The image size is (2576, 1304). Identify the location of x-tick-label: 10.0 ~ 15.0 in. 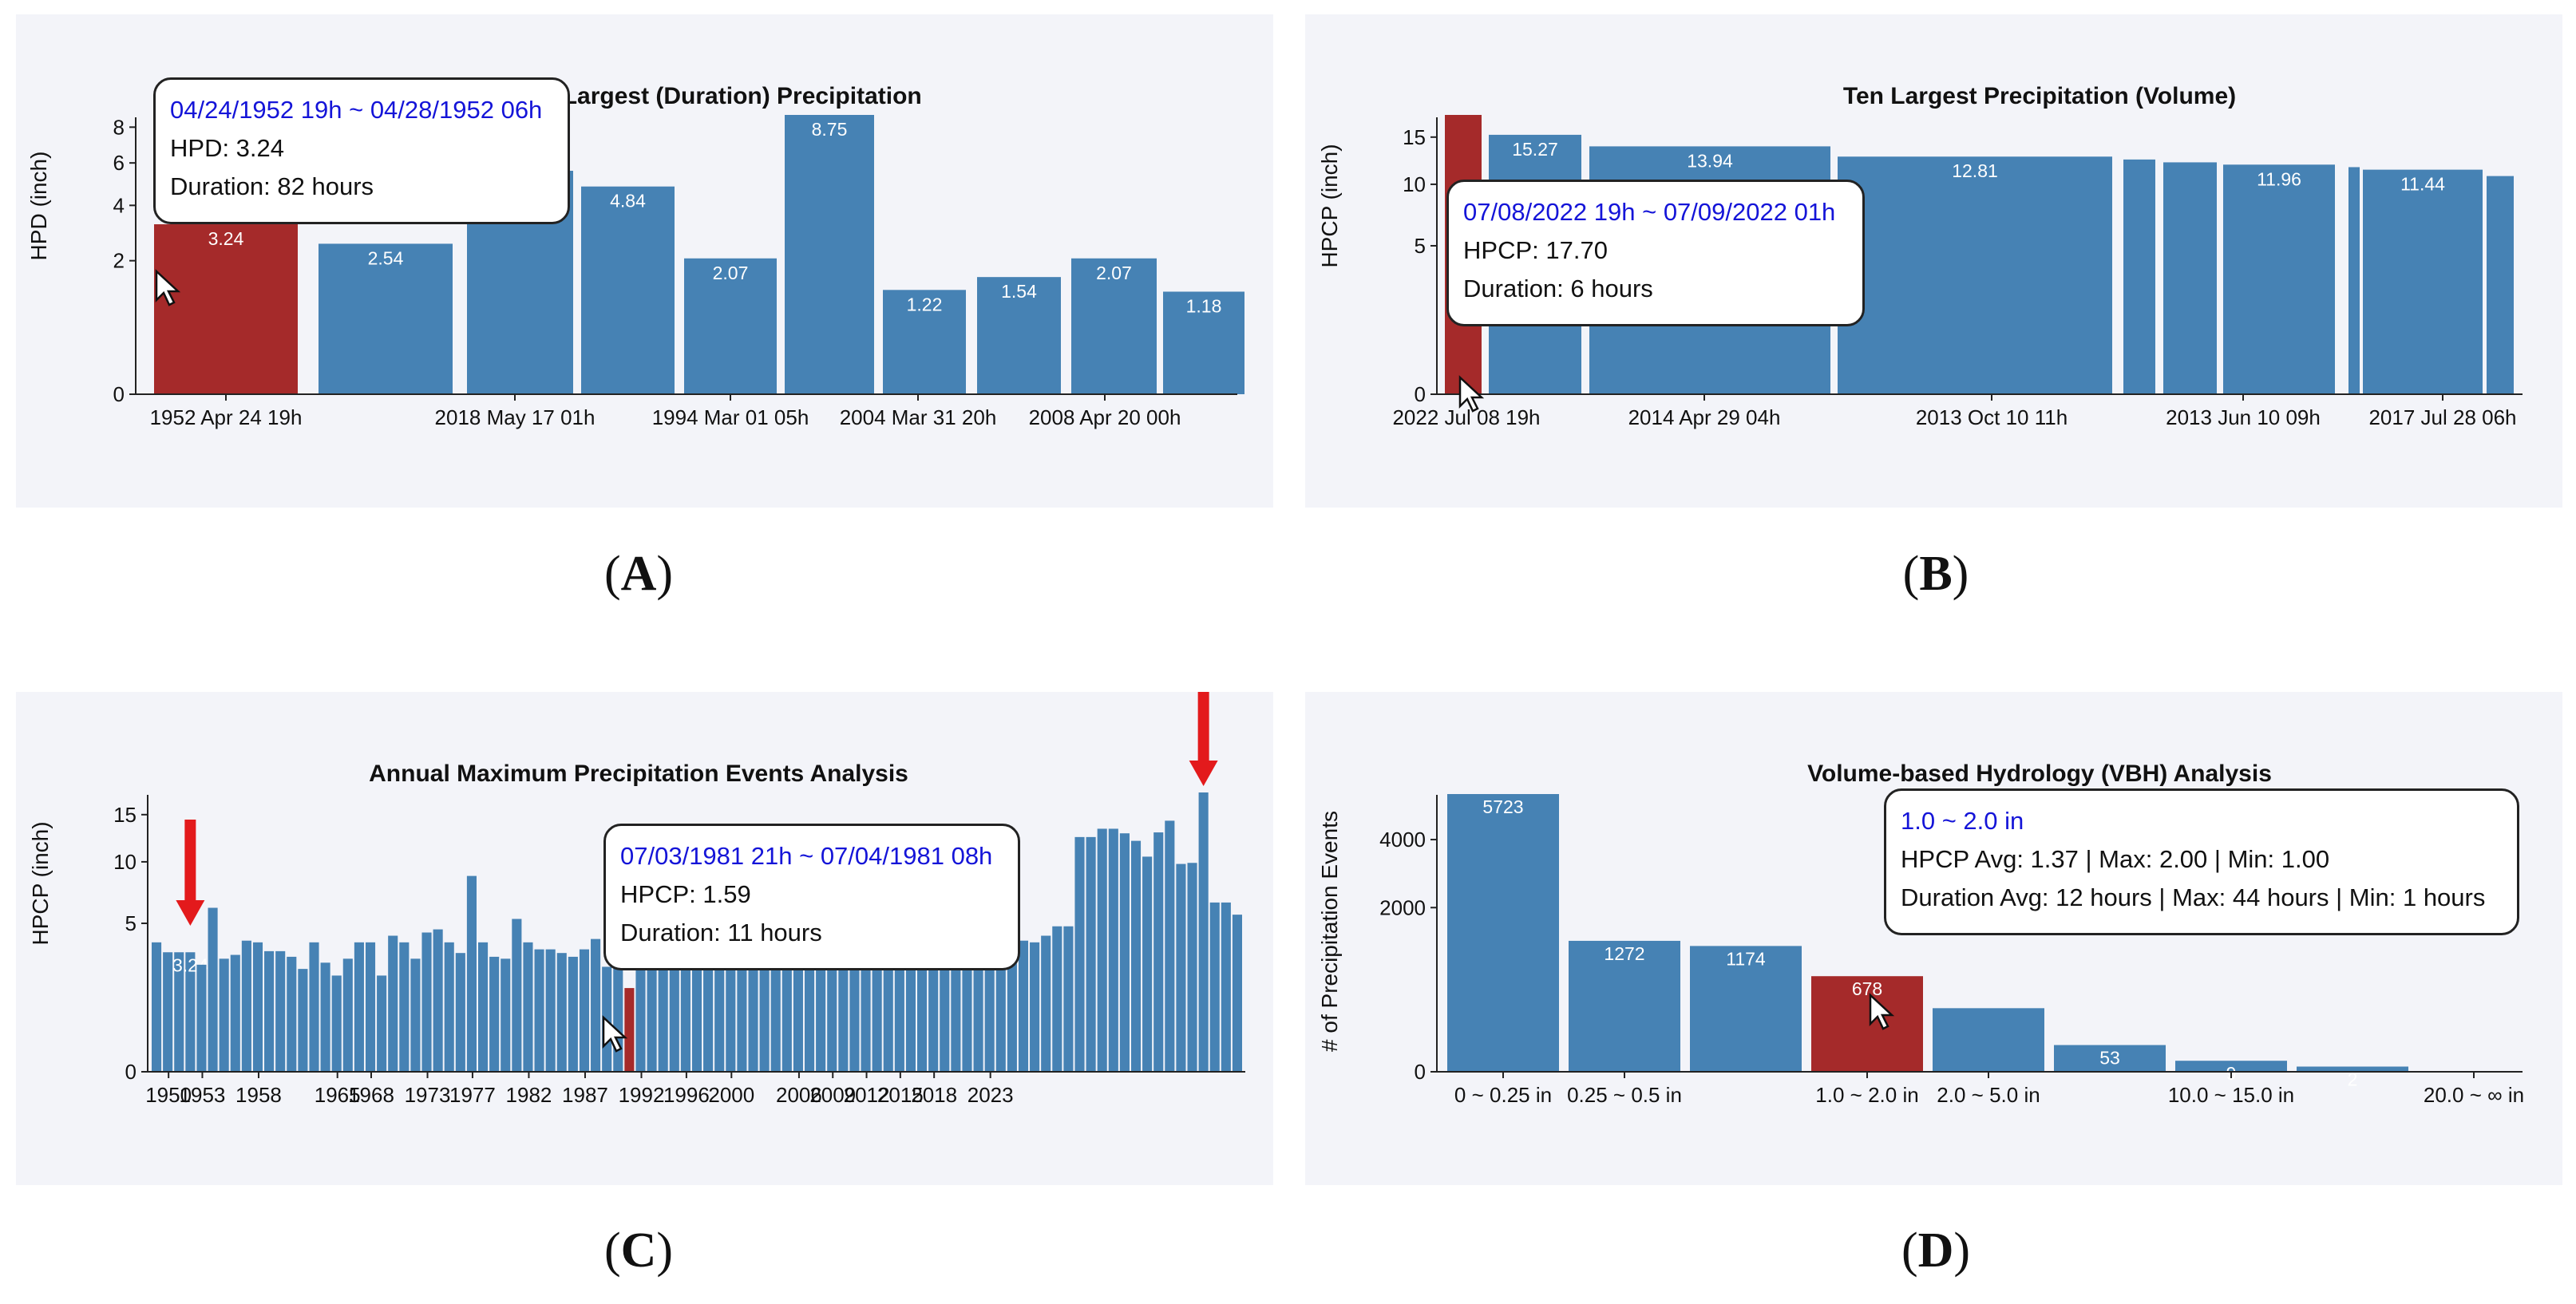
(2231, 1095).